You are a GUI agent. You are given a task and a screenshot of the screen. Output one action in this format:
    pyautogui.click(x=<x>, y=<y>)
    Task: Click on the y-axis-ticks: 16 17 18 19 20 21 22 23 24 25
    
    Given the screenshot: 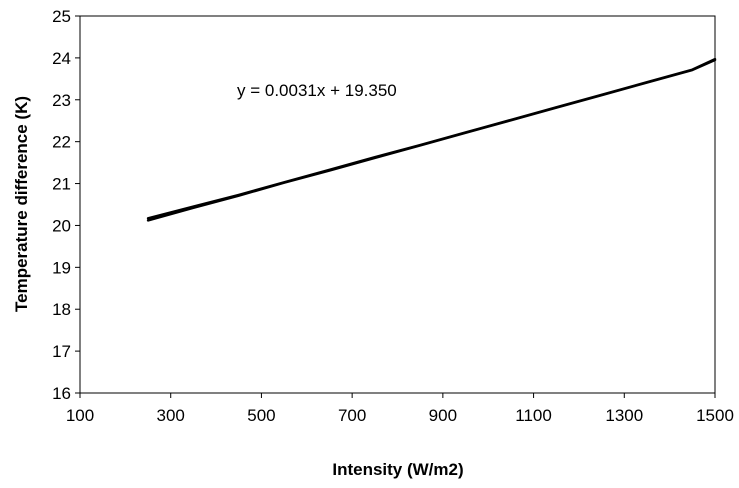 What is the action you would take?
    pyautogui.click(x=66, y=205)
    